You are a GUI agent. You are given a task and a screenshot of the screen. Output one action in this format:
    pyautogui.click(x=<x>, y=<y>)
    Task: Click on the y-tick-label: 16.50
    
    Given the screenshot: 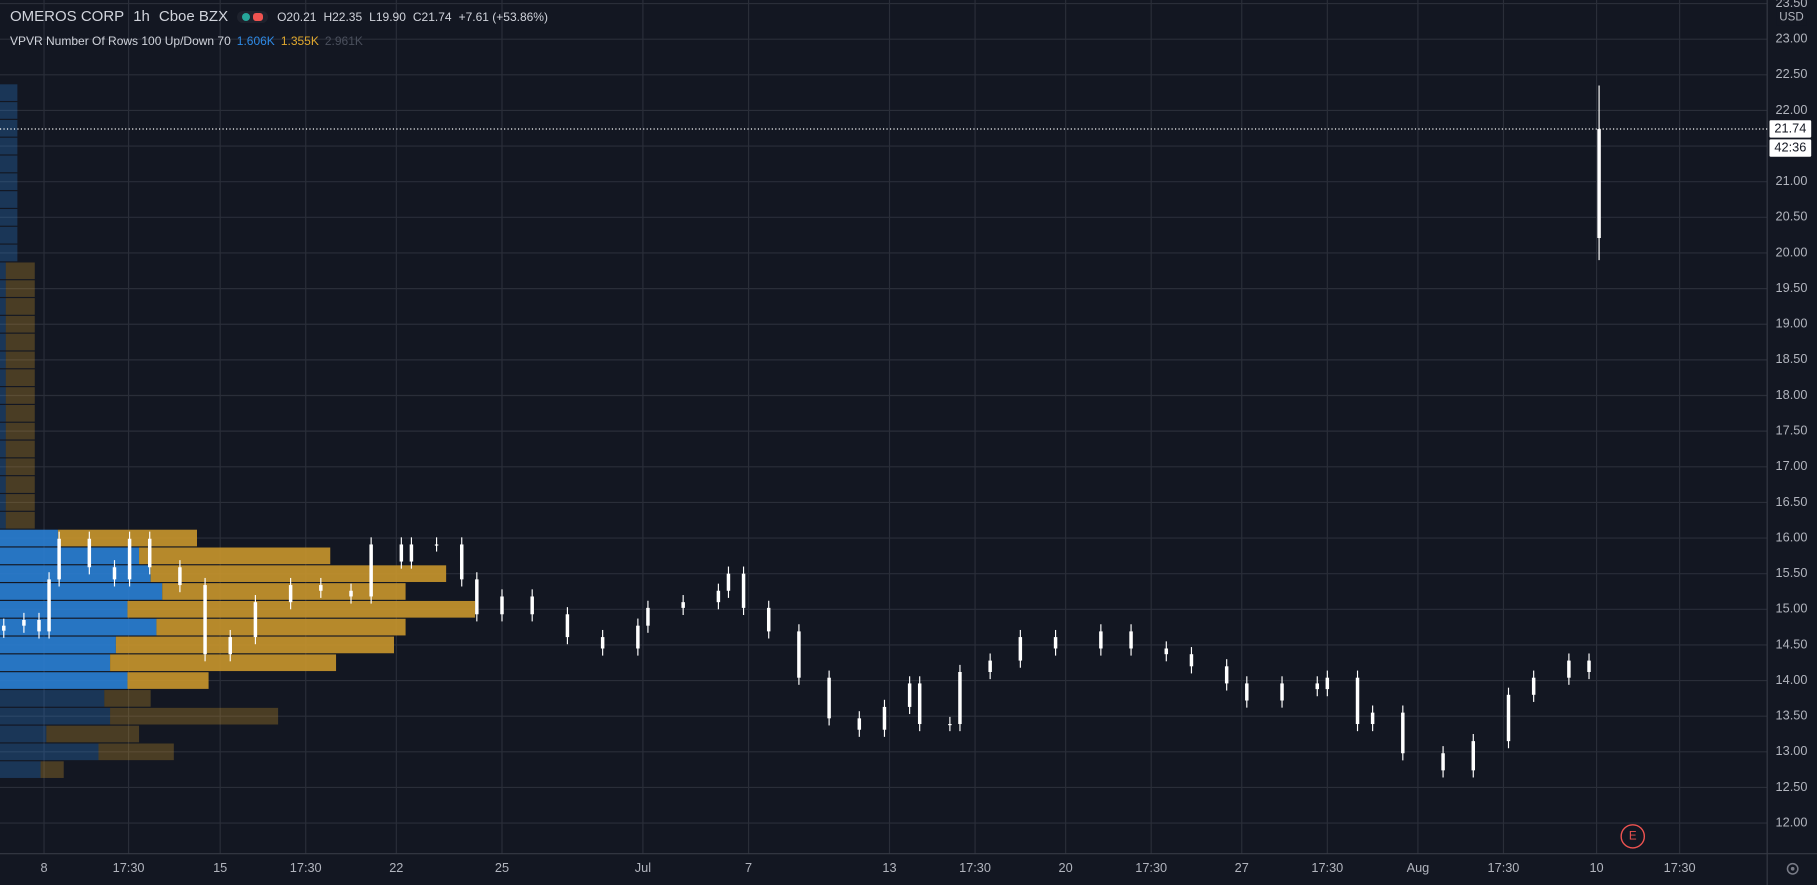 What is the action you would take?
    pyautogui.click(x=1792, y=501)
    